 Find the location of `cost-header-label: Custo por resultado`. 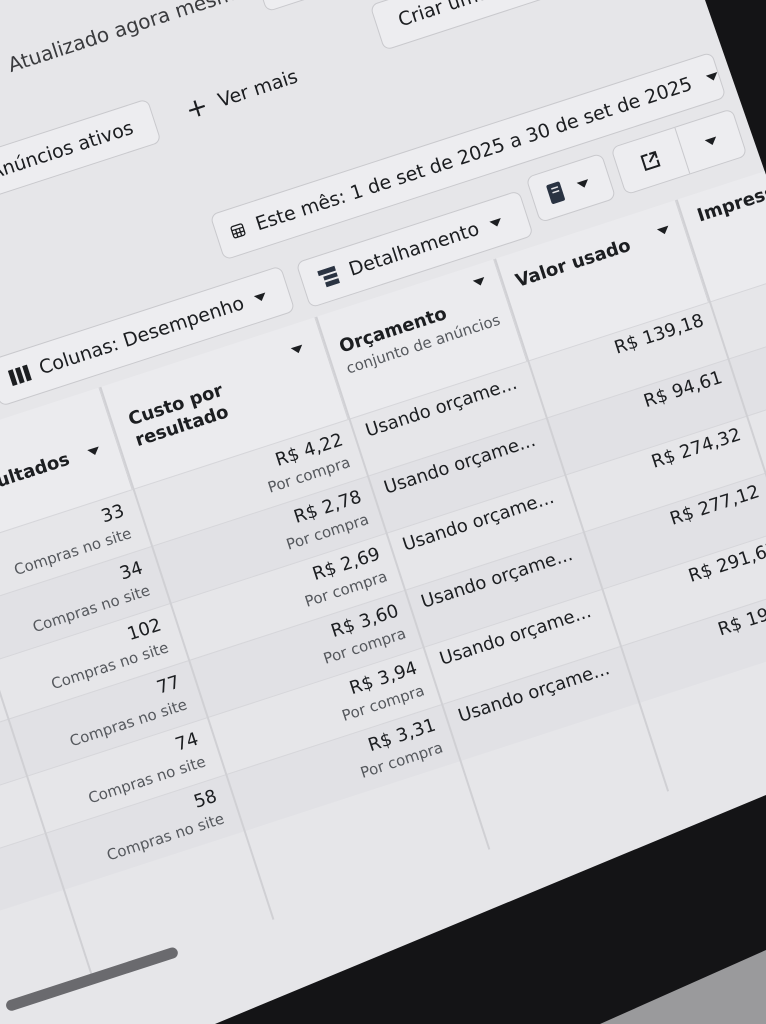

cost-header-label: Custo por resultado is located at coordinates (178, 415).